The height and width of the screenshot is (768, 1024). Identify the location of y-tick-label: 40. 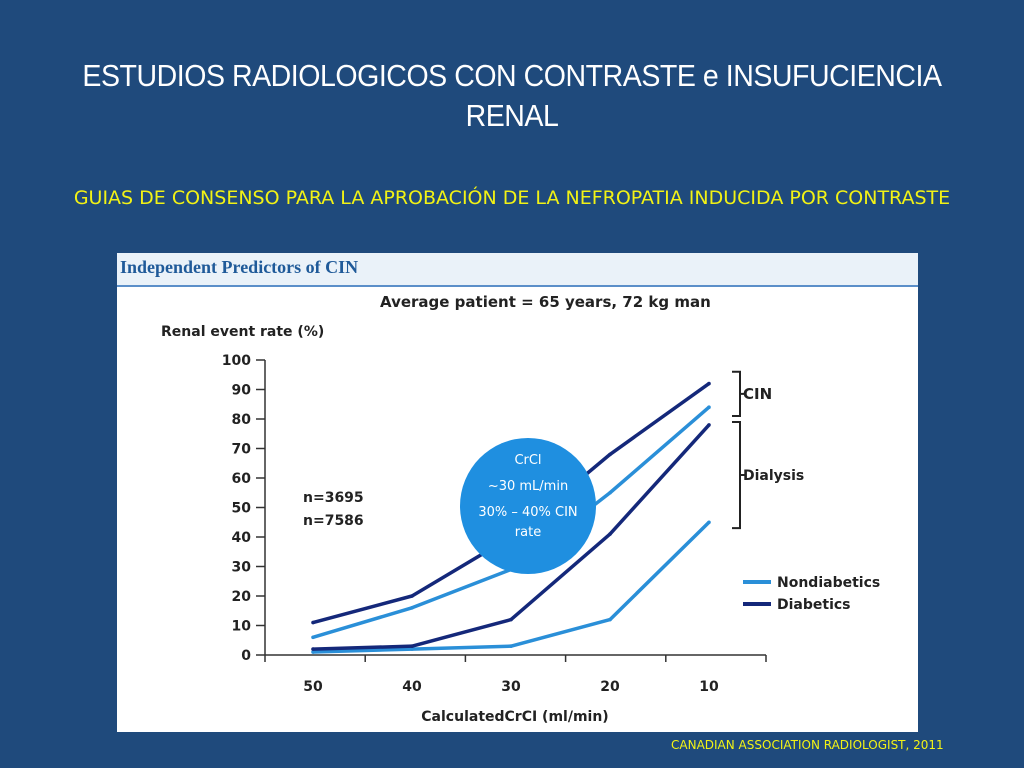
(242, 538).